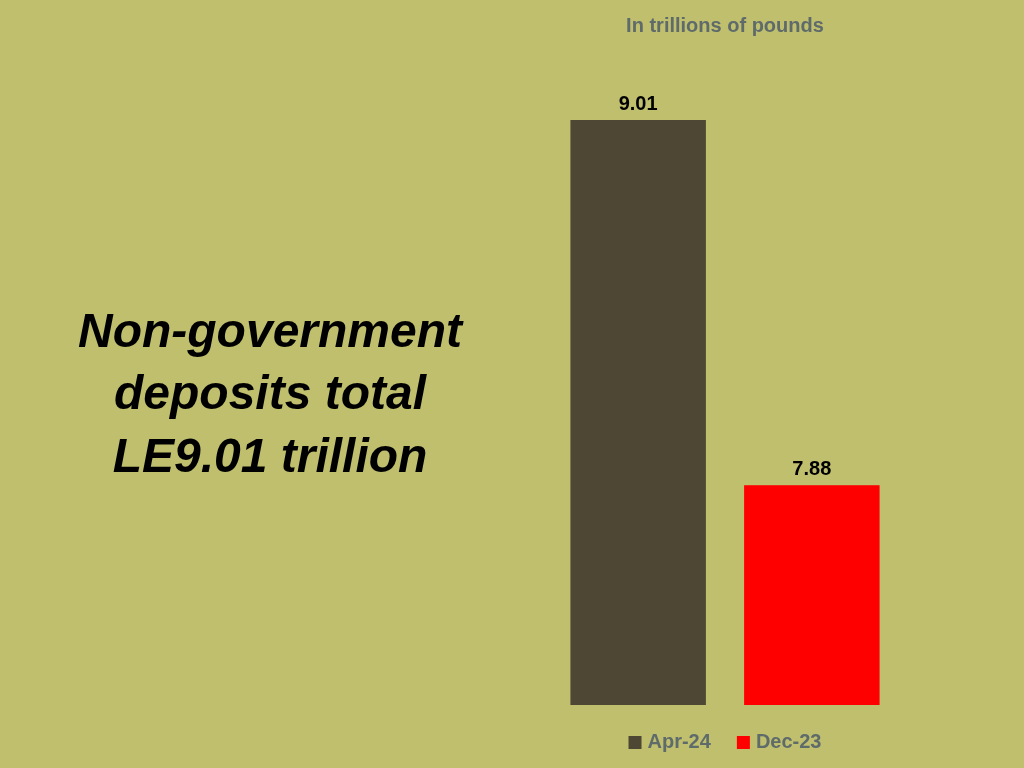  Describe the element at coordinates (788, 741) in the screenshot. I see `legend-label: Dec-23` at that location.